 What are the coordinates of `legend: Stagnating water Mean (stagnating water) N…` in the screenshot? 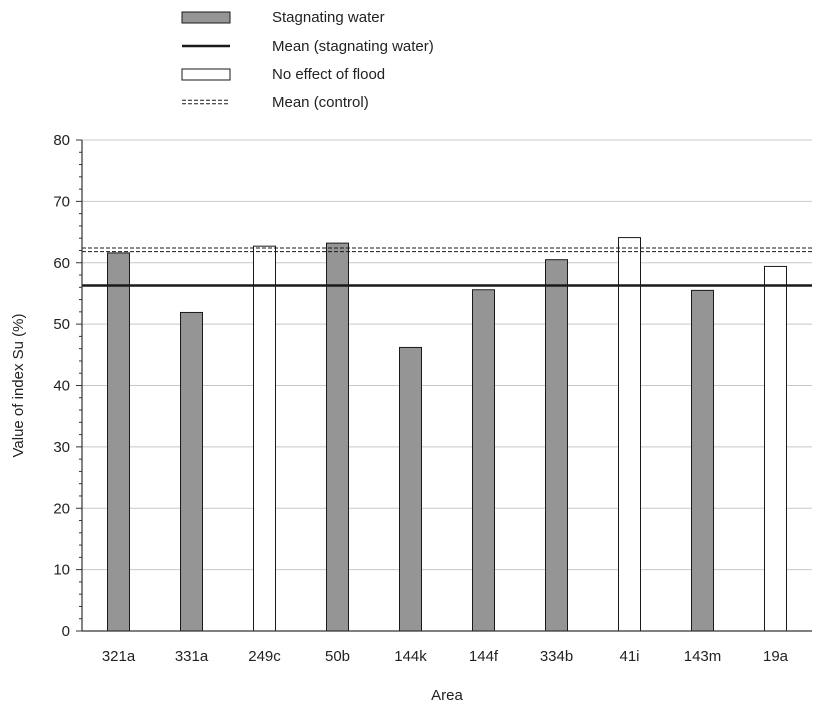 It's located at (307, 60).